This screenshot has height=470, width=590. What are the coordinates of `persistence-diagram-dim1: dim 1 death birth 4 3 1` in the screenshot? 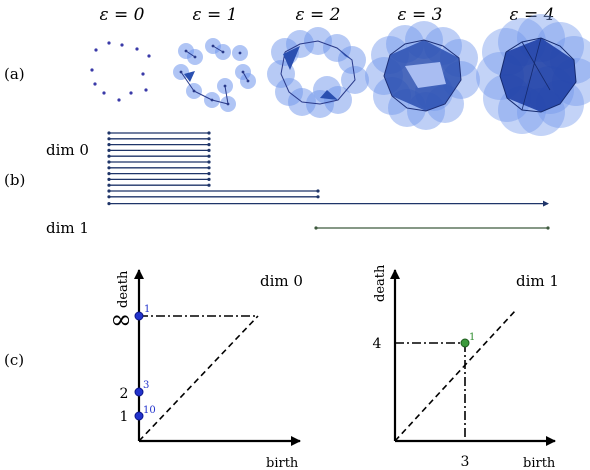 It's located at (466, 367).